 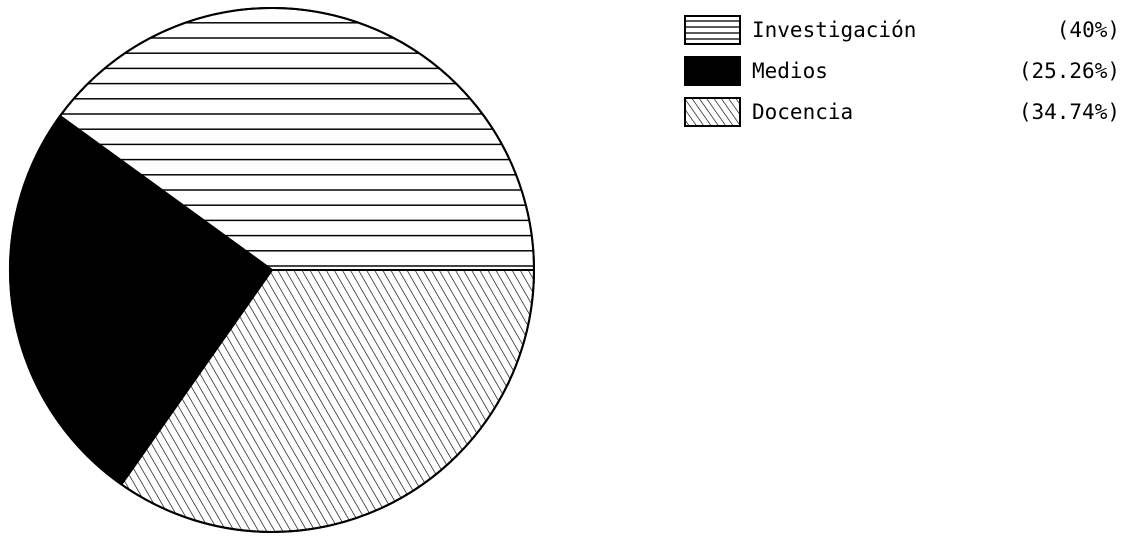 What do you see at coordinates (1088, 30) in the screenshot?
I see `legend-value: (40%)` at bounding box center [1088, 30].